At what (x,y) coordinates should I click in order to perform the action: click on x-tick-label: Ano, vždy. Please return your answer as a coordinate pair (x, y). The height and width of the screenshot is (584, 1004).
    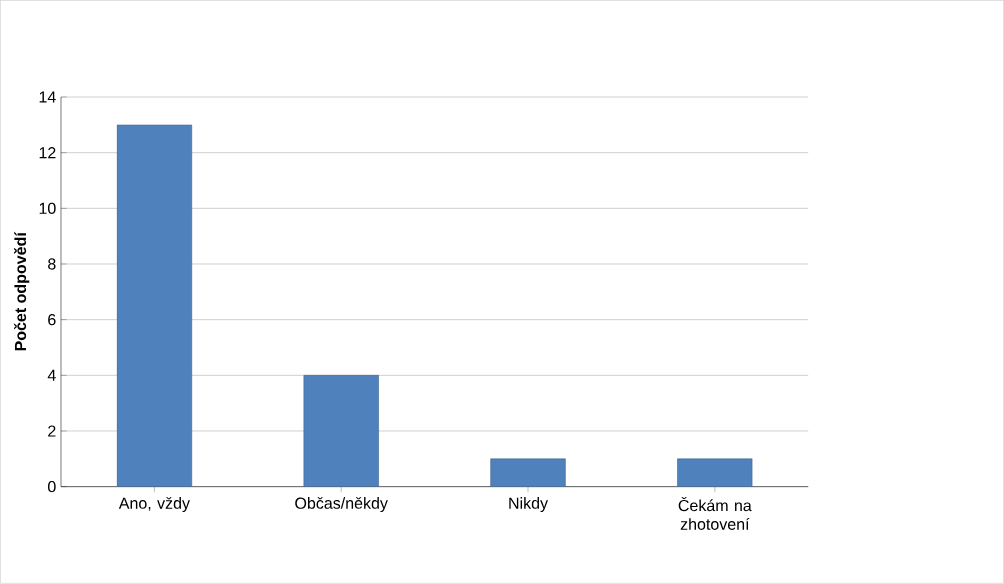
    Looking at the image, I should click on (154, 505).